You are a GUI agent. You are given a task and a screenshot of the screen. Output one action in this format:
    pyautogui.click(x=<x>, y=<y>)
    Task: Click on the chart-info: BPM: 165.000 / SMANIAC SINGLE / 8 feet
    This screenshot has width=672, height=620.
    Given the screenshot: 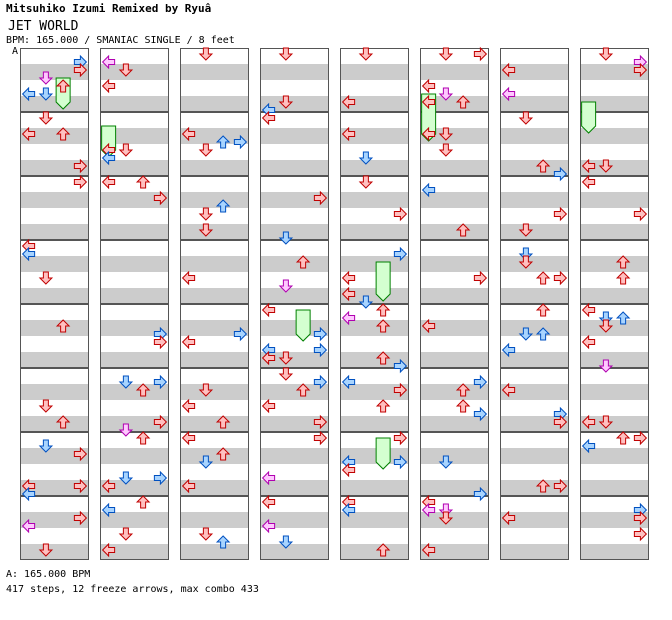 What is the action you would take?
    pyautogui.click(x=120, y=40)
    